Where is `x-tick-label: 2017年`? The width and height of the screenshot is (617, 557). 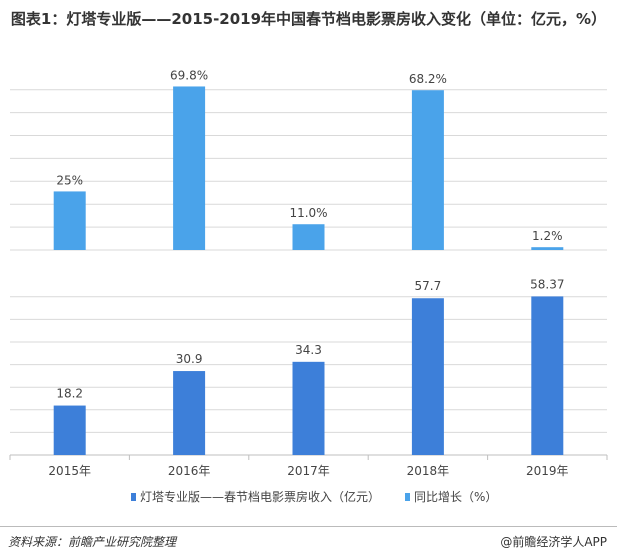
x-tick-label: 2017年 is located at coordinates (308, 471).